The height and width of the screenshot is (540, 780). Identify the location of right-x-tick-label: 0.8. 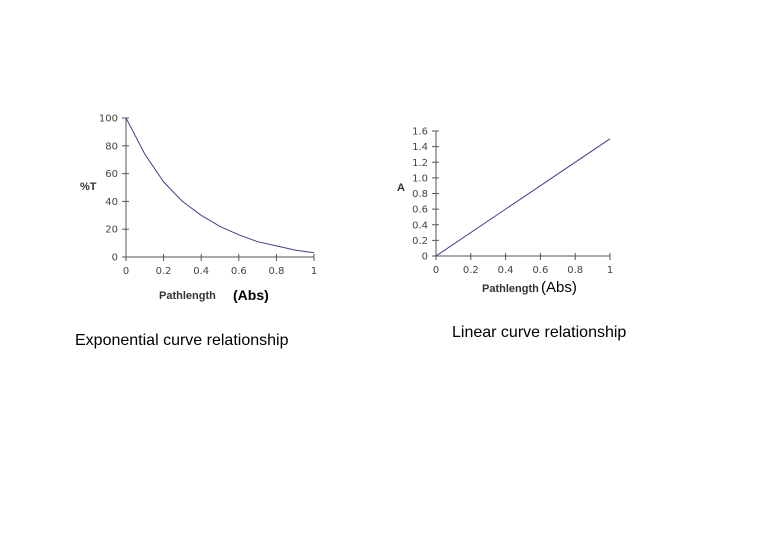
(575, 270).